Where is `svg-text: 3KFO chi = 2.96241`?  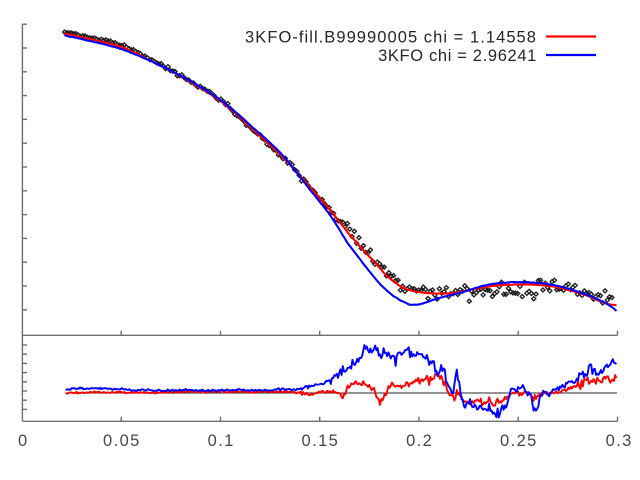
svg-text: 3KFO chi = 2.96241 is located at coordinates (457, 56).